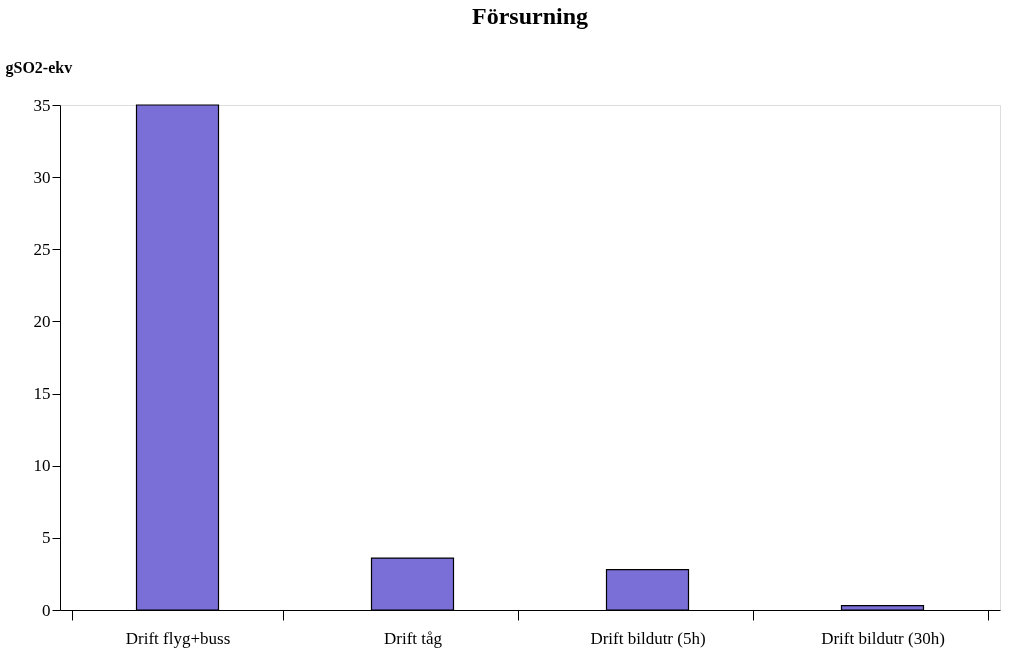 The height and width of the screenshot is (658, 1029). I want to click on y-tick-label: 35, so click(42, 105).